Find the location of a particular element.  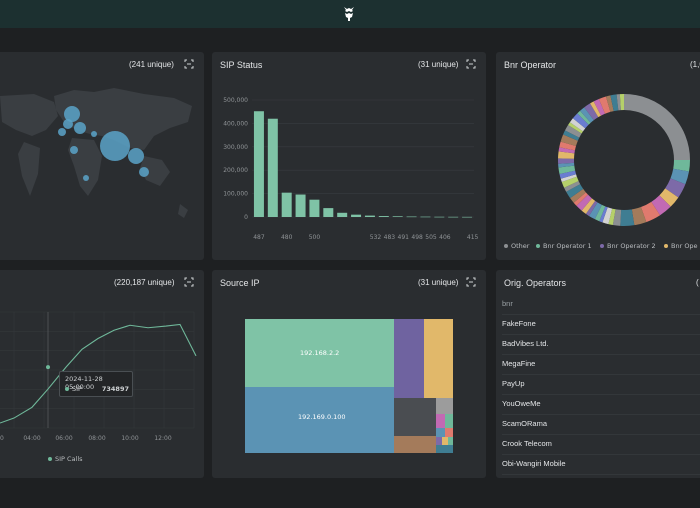

legend-dot is located at coordinates (602, 246).